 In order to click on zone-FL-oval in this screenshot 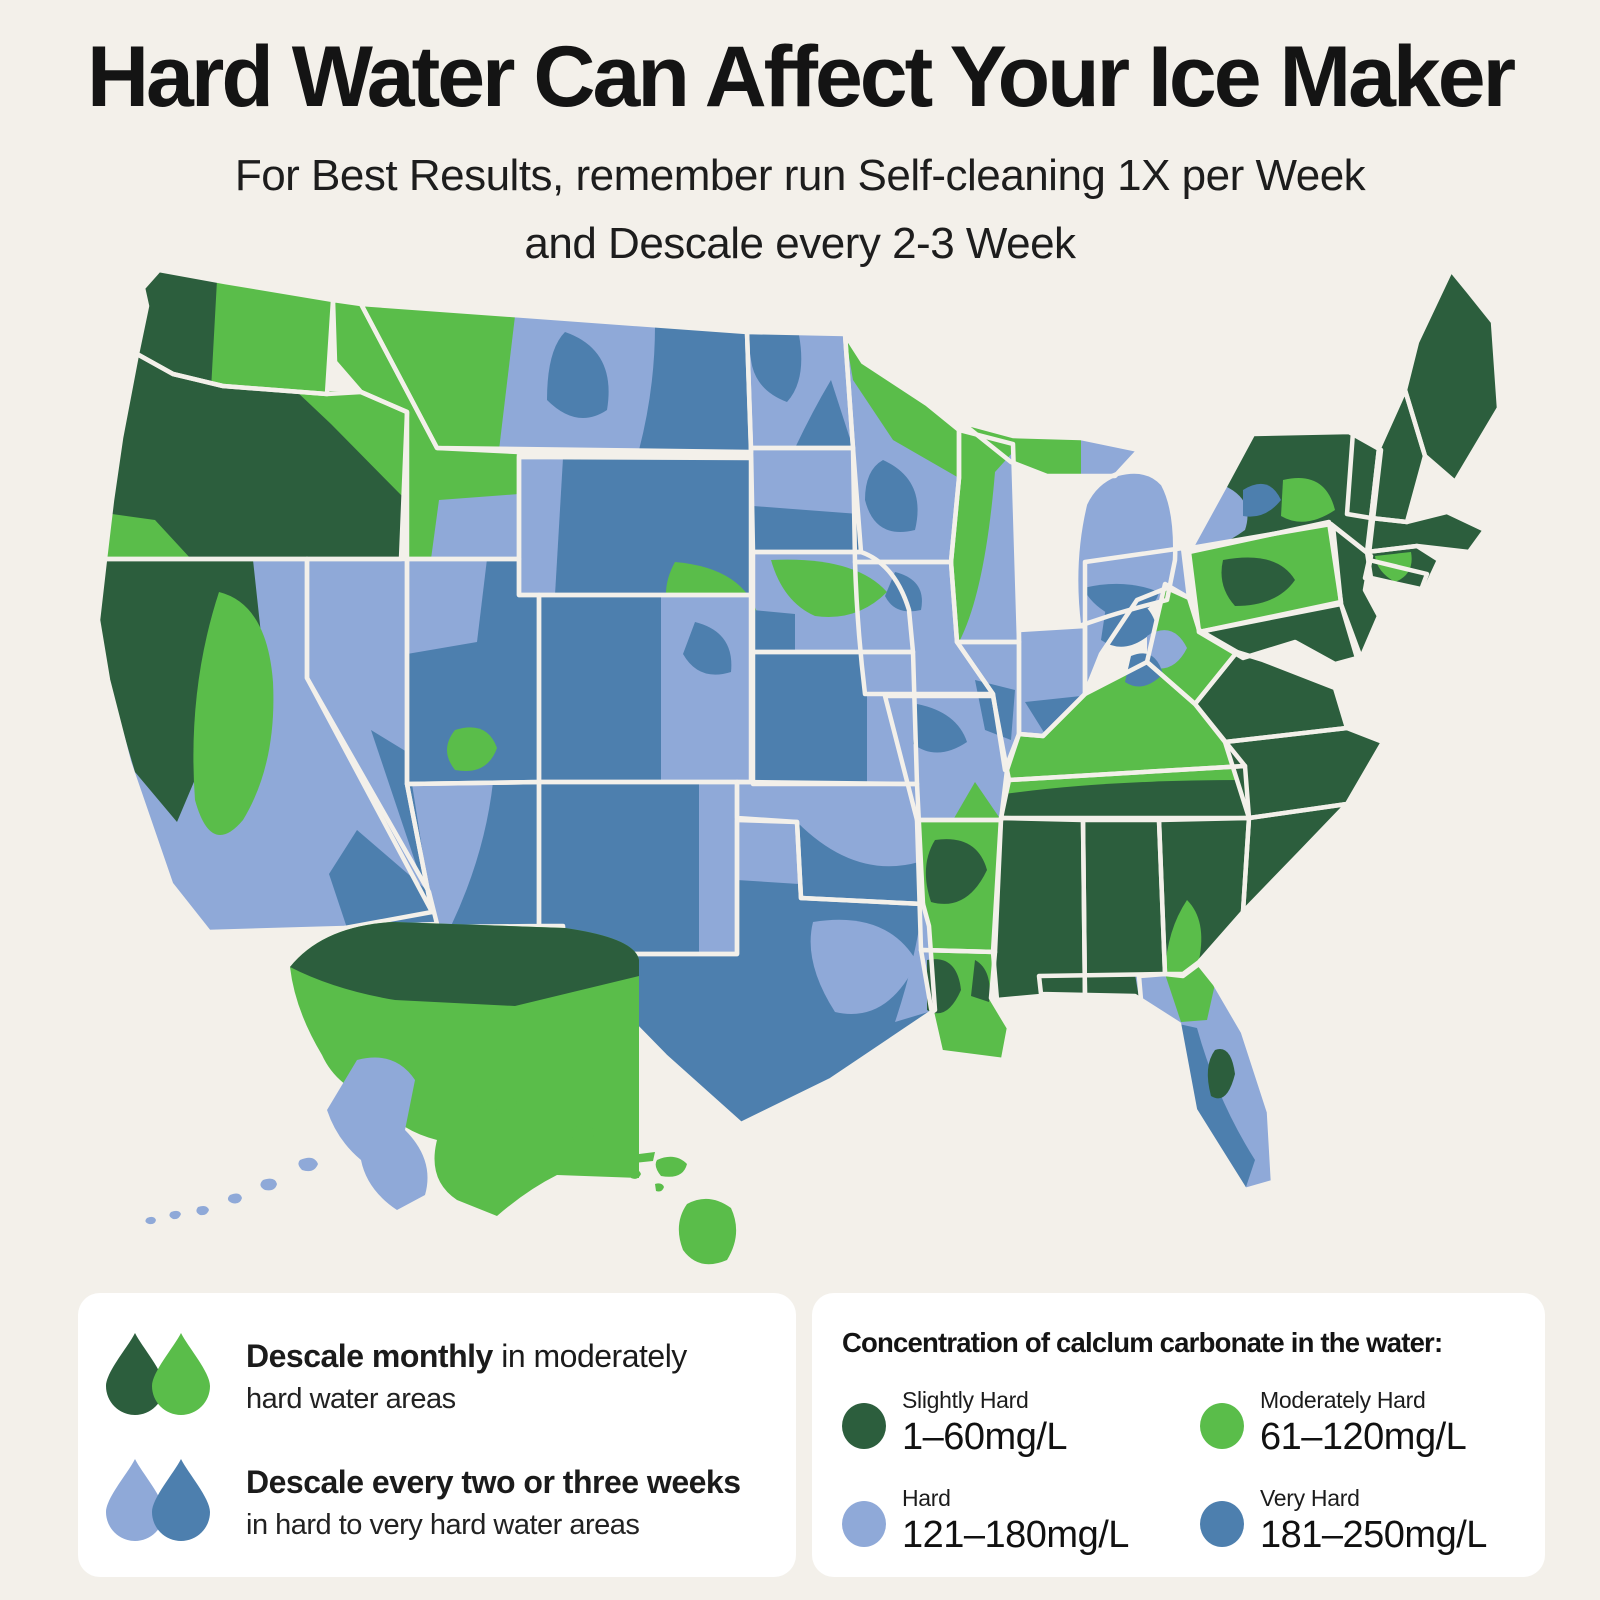, I will do `click(1221, 1074)`.